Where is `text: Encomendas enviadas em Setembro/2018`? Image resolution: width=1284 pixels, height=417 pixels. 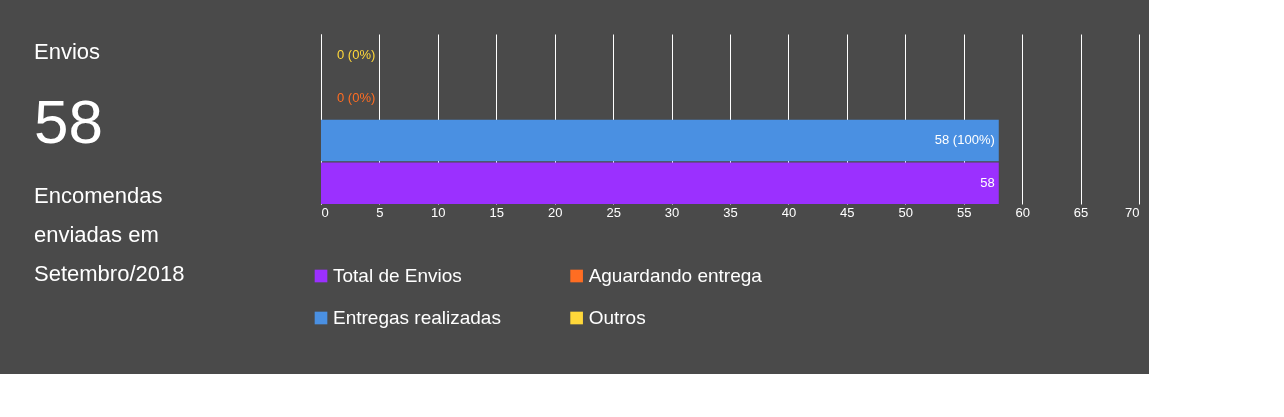 text: Encomendas enviadas em Setembro/2018 is located at coordinates (109, 234).